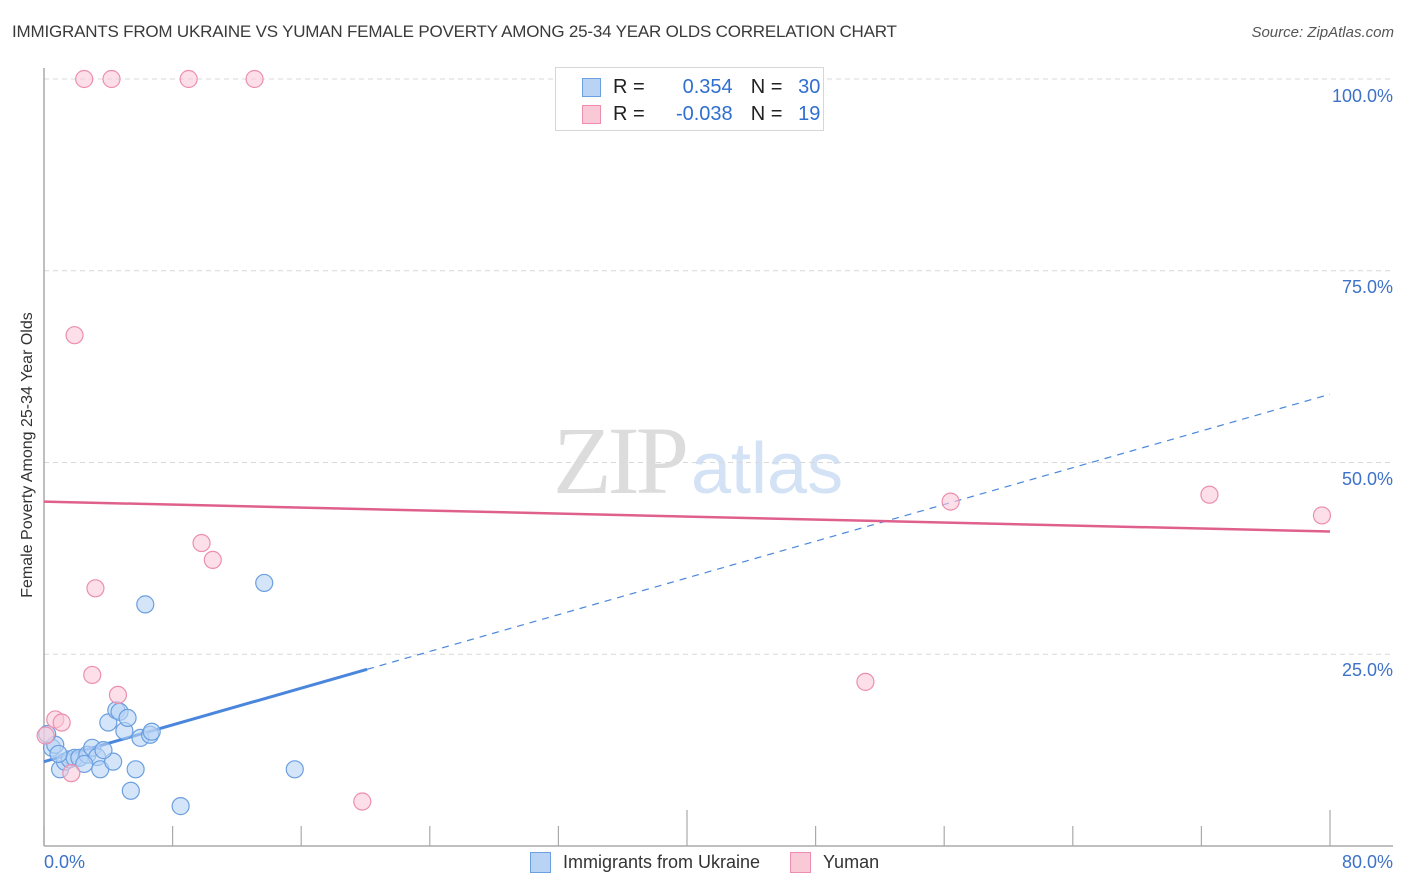 The height and width of the screenshot is (892, 1406). Describe the element at coordinates (767, 469) in the screenshot. I see `watermark-atlas: atlas` at that location.